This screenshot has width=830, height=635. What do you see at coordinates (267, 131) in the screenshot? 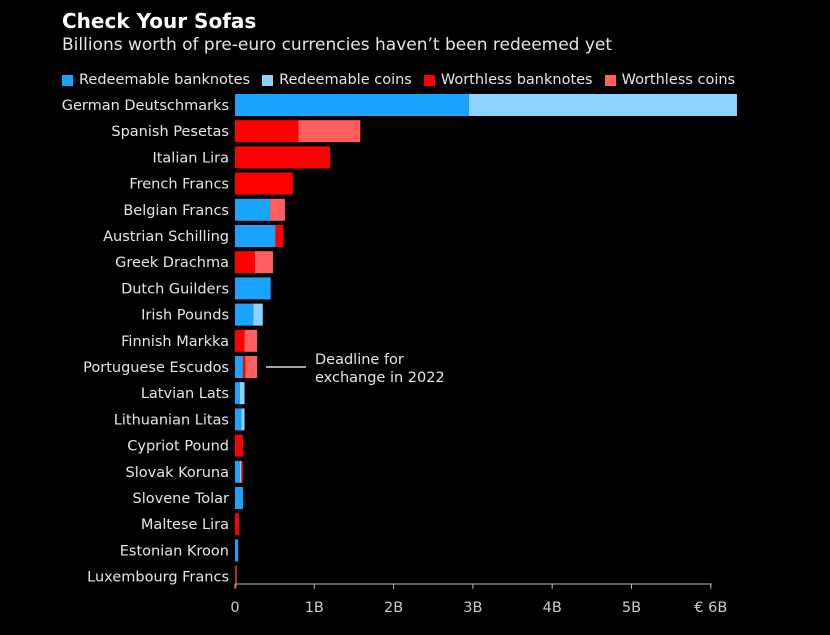
I see `bar-spanish-pesetas-worthless-banknotes` at bounding box center [267, 131].